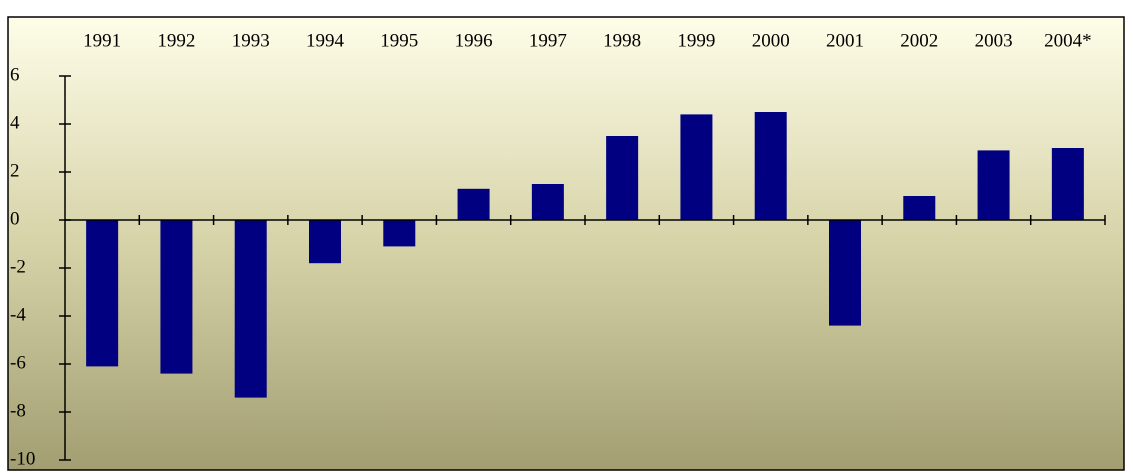  Describe the element at coordinates (102, 40) in the screenshot. I see `x-tick-label: 1991` at that location.